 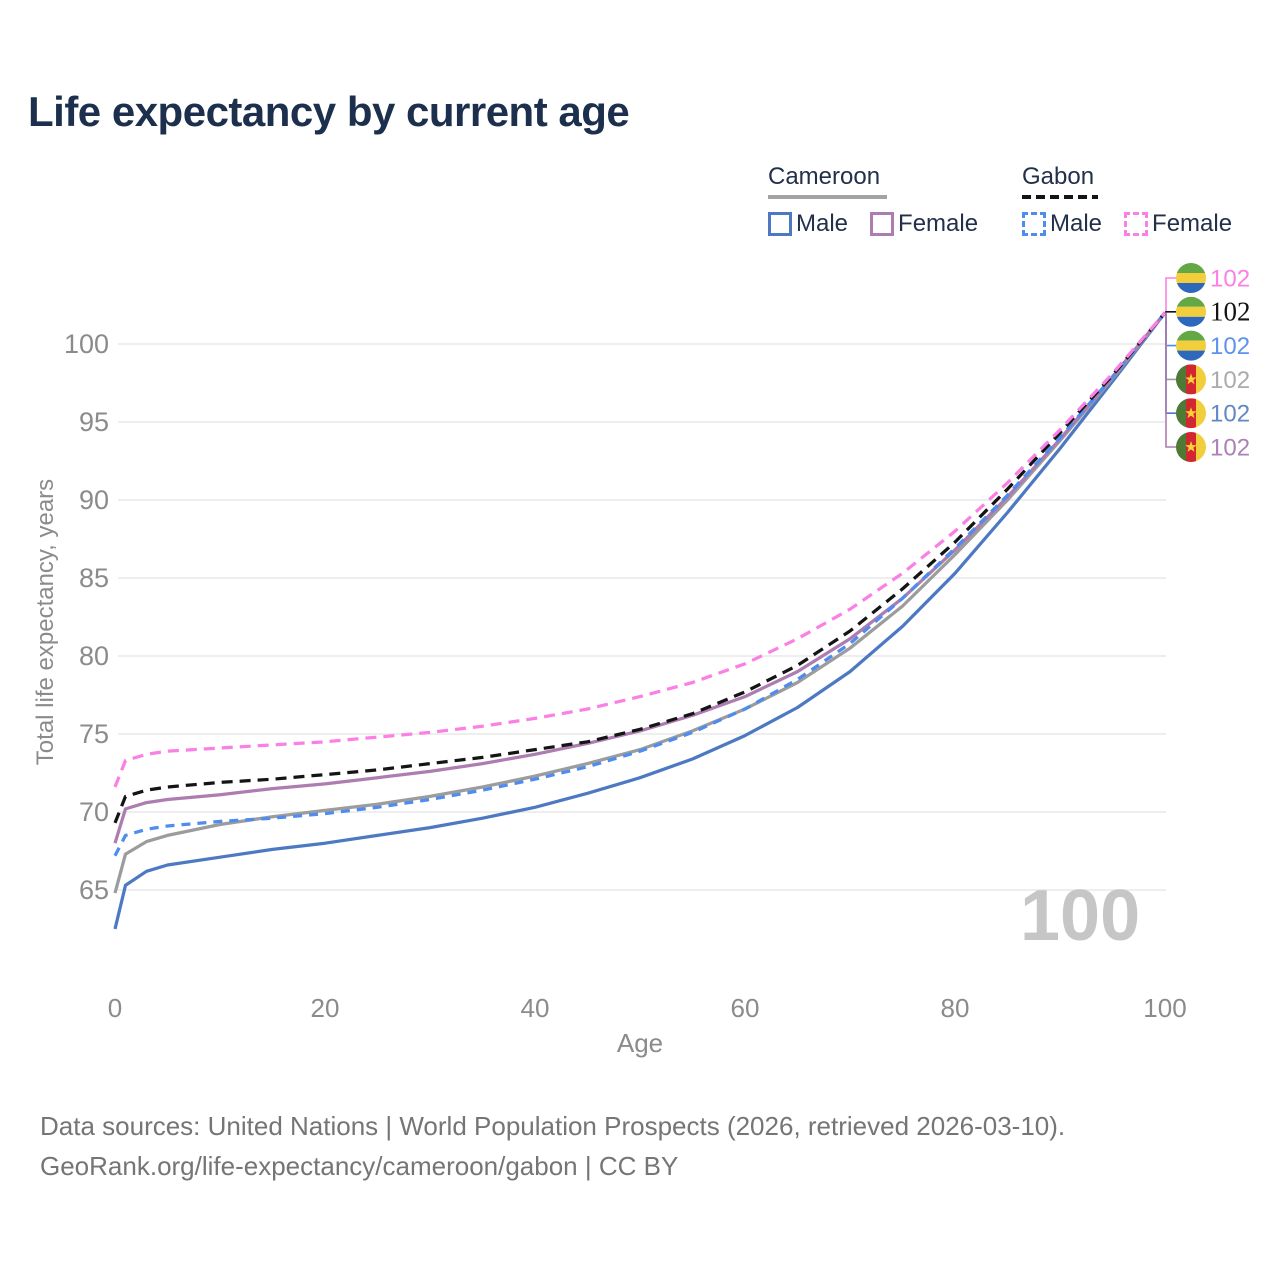 I want to click on gabon-male-legend-label: Male, so click(x=1076, y=223).